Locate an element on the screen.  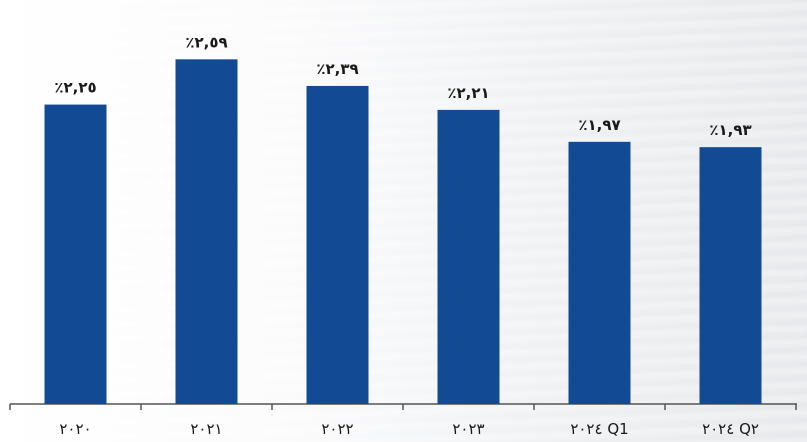
data-label: ٪٢,٢١ is located at coordinates (468, 93).